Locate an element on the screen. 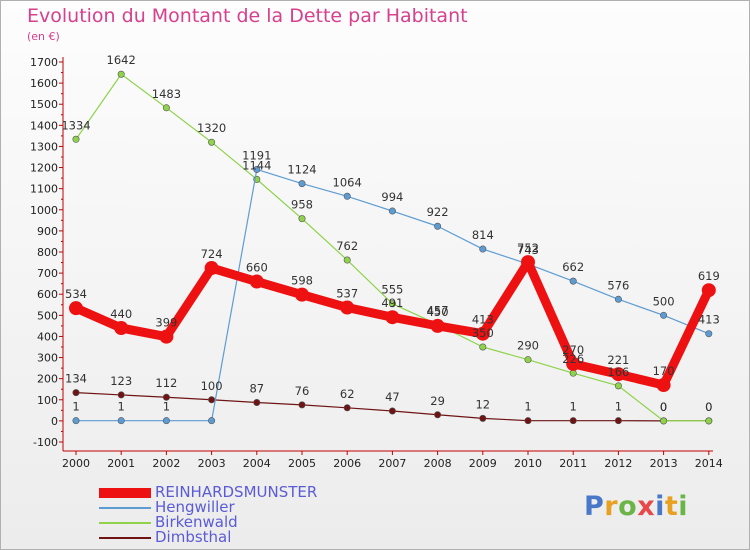  data-label: 994 is located at coordinates (392, 197).